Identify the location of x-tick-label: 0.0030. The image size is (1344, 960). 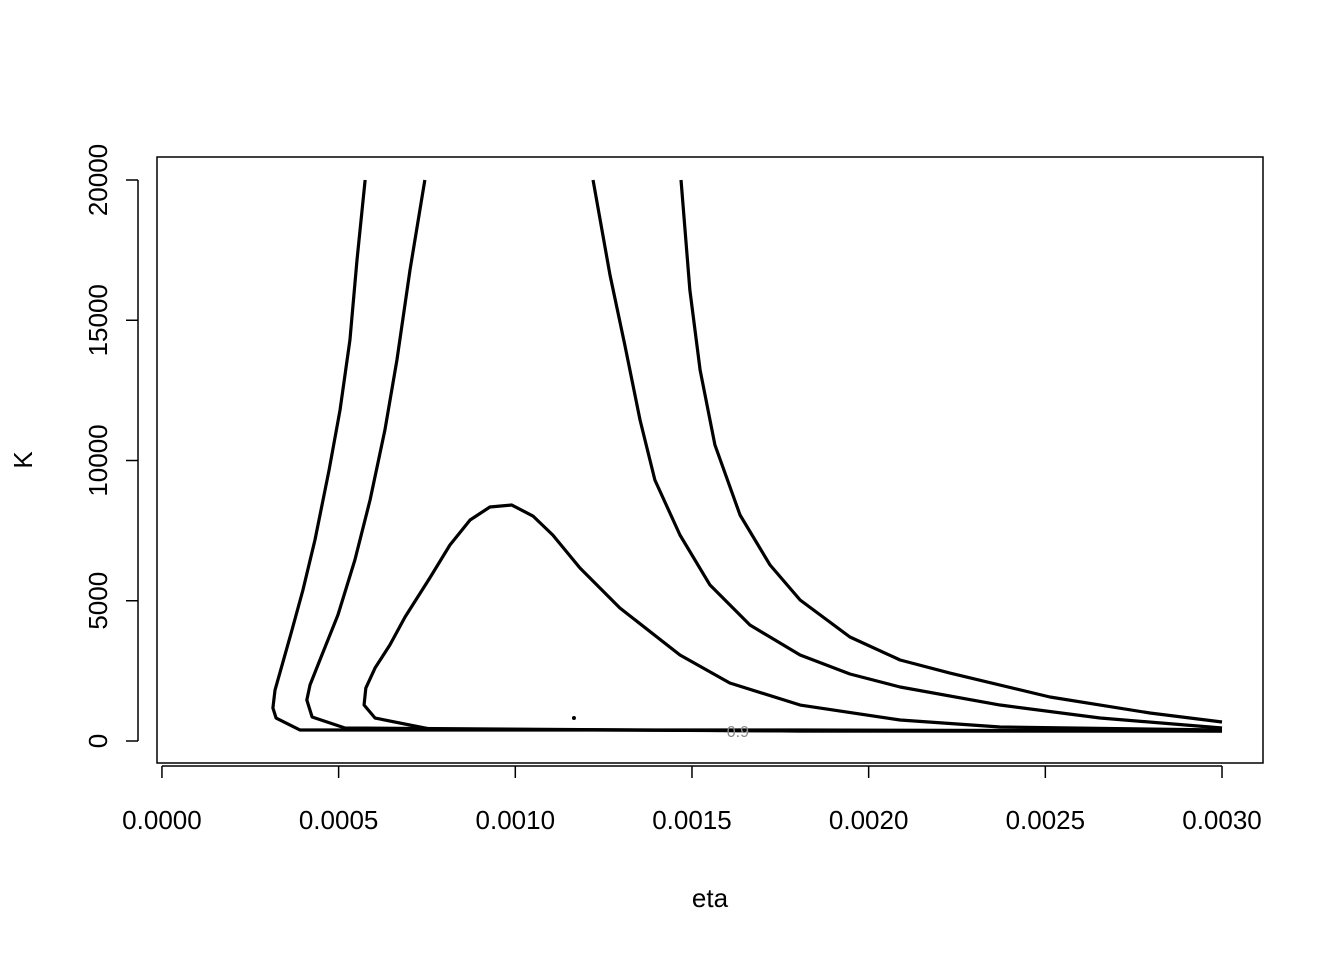
(1222, 820).